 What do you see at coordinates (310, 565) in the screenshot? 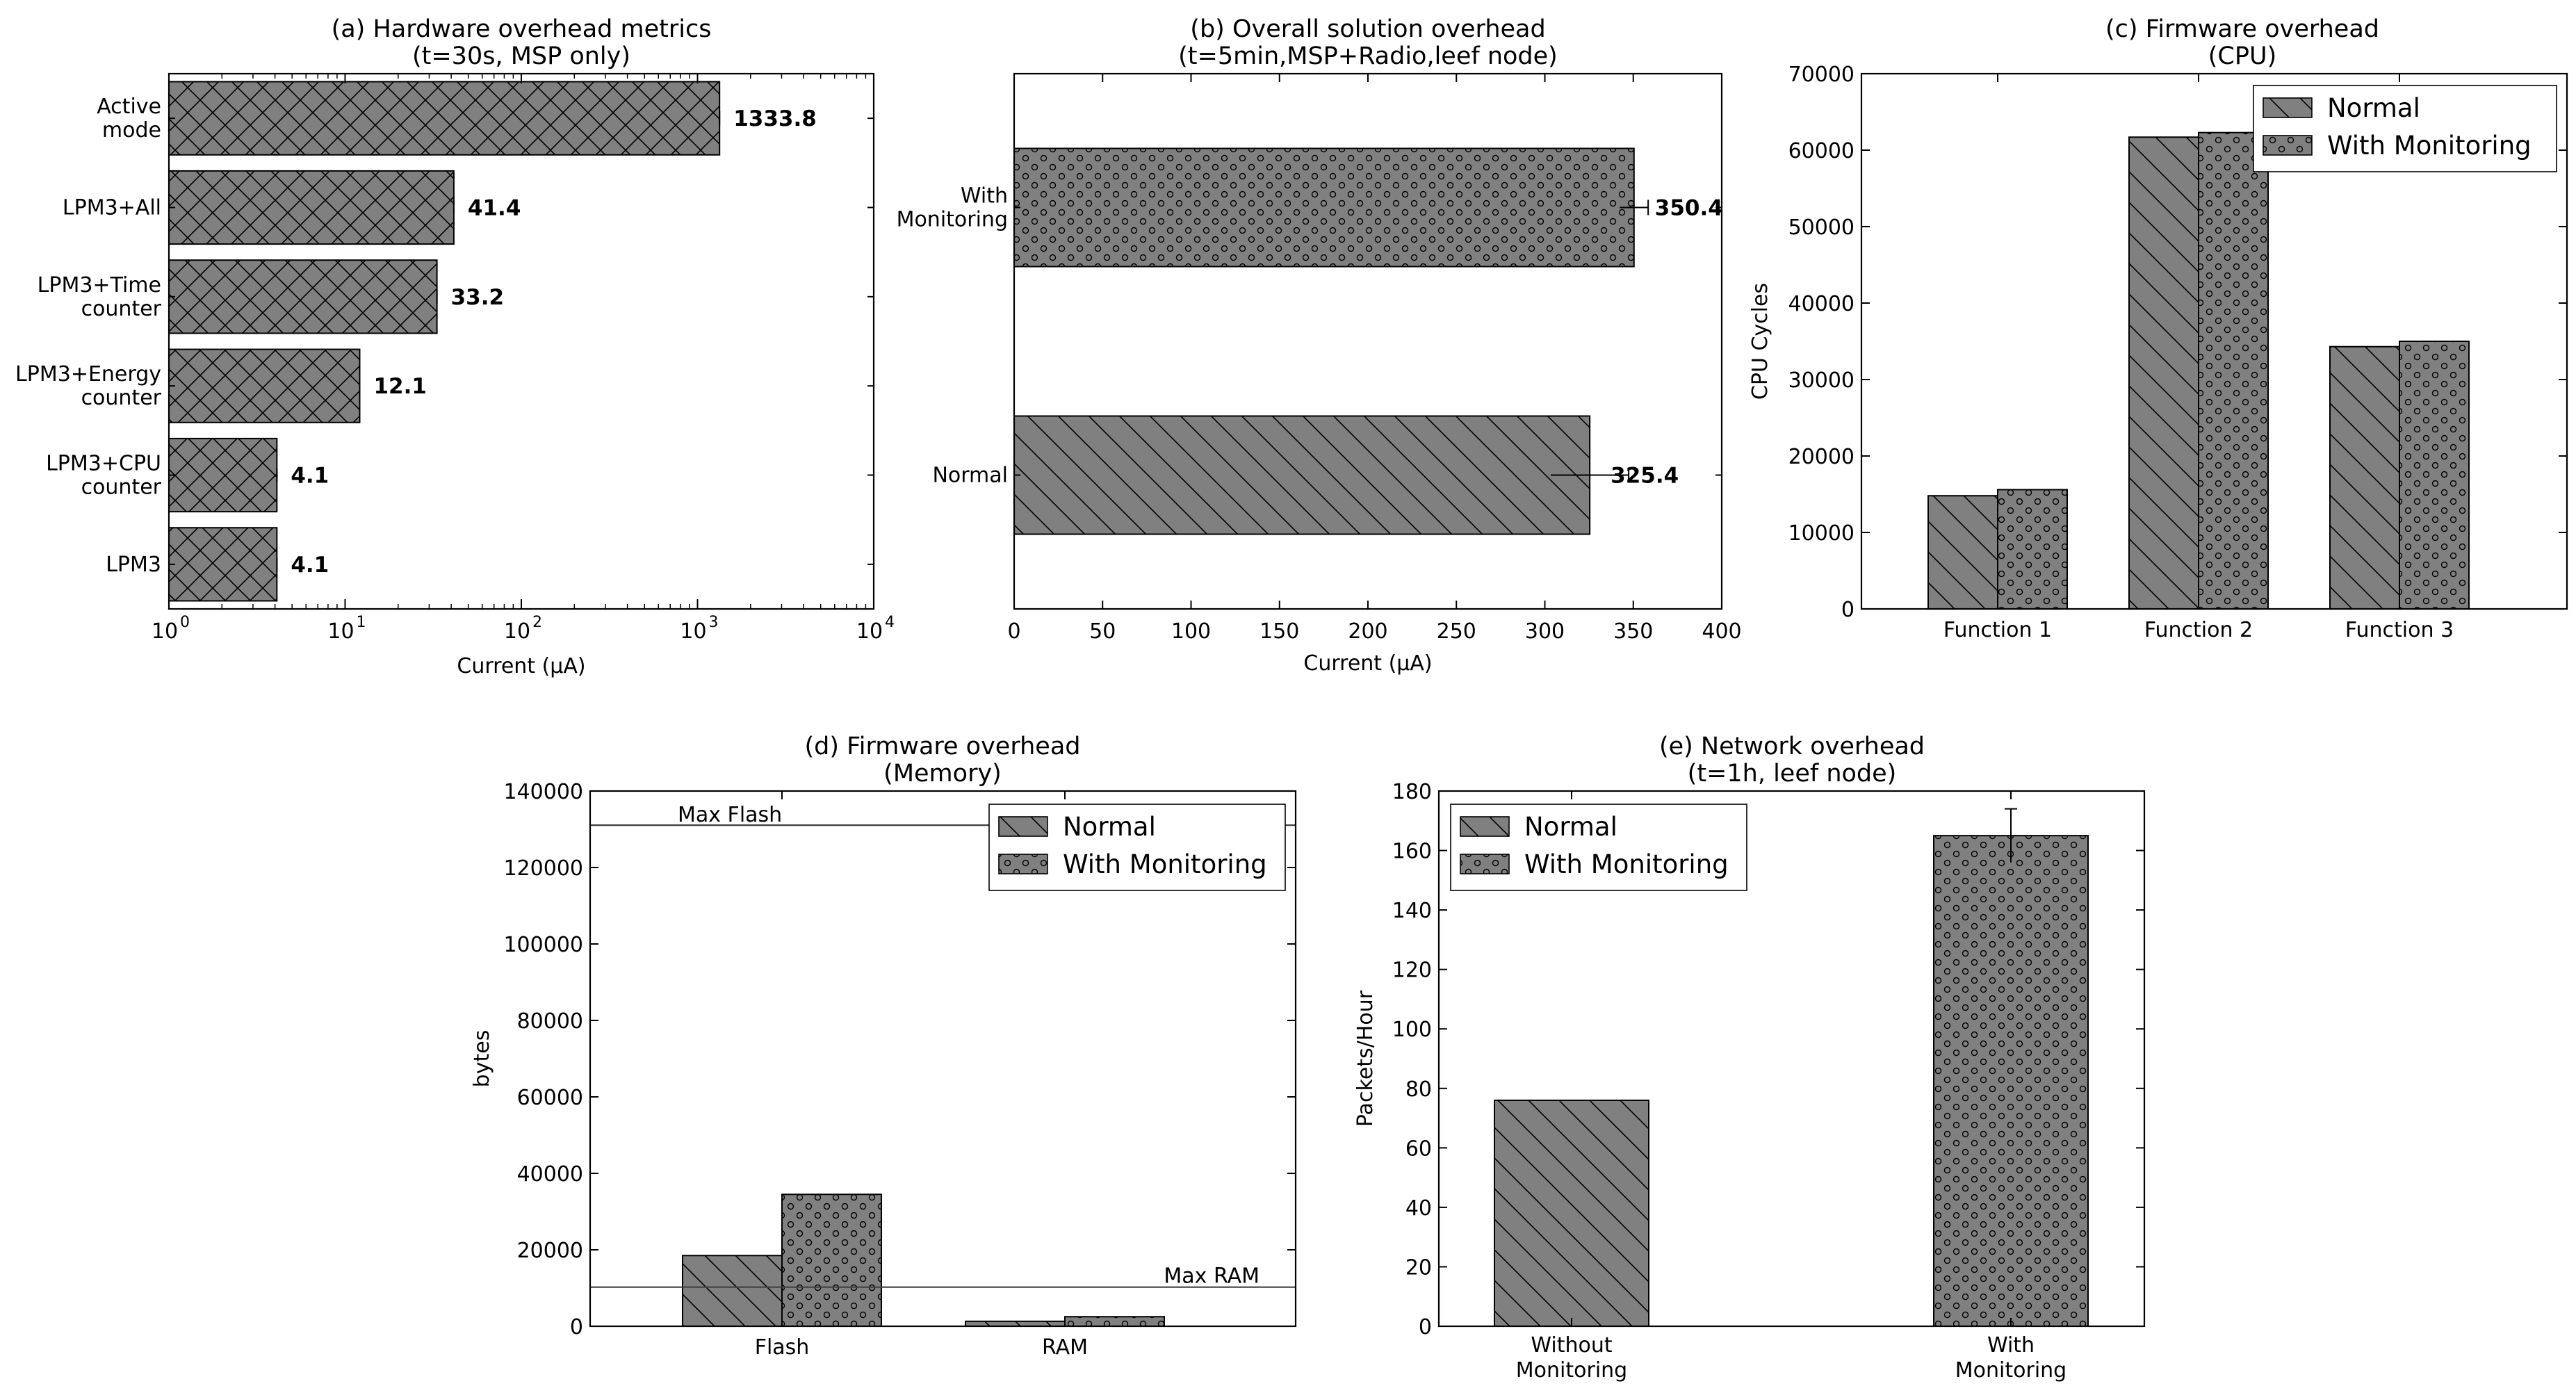
I see `chart-a-value-label-6: 4.1` at bounding box center [310, 565].